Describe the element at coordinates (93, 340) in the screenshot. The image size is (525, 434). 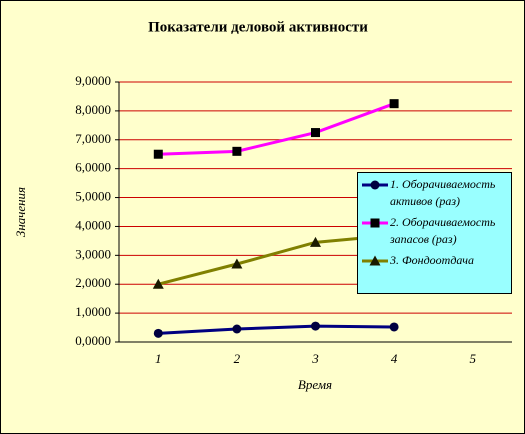
I see `y-tick-label: 0,0000` at that location.